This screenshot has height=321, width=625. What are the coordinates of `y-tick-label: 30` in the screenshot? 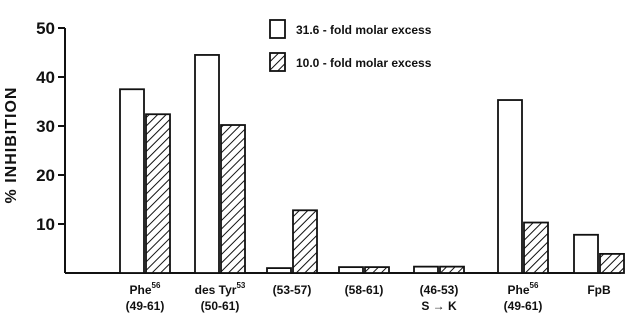 It's located at (45, 126).